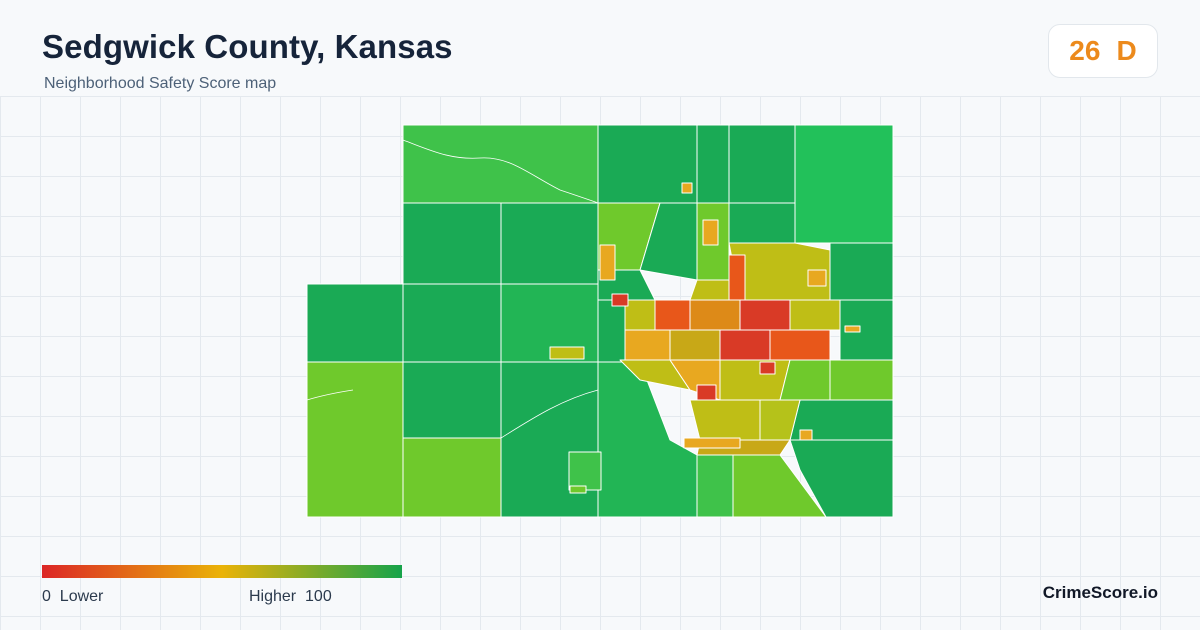 The image size is (1200, 630). What do you see at coordinates (73, 596) in the screenshot?
I see `legend-min-label: 0 Lower` at bounding box center [73, 596].